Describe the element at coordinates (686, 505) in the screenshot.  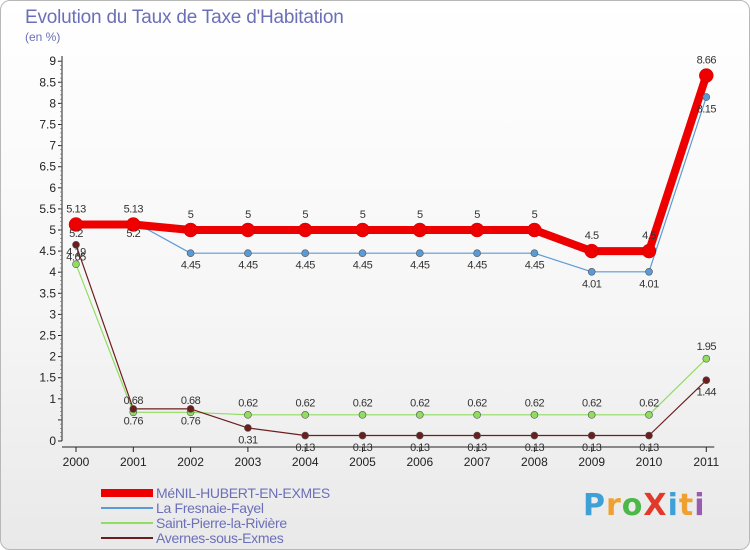
I see `logo-letter: t` at that location.